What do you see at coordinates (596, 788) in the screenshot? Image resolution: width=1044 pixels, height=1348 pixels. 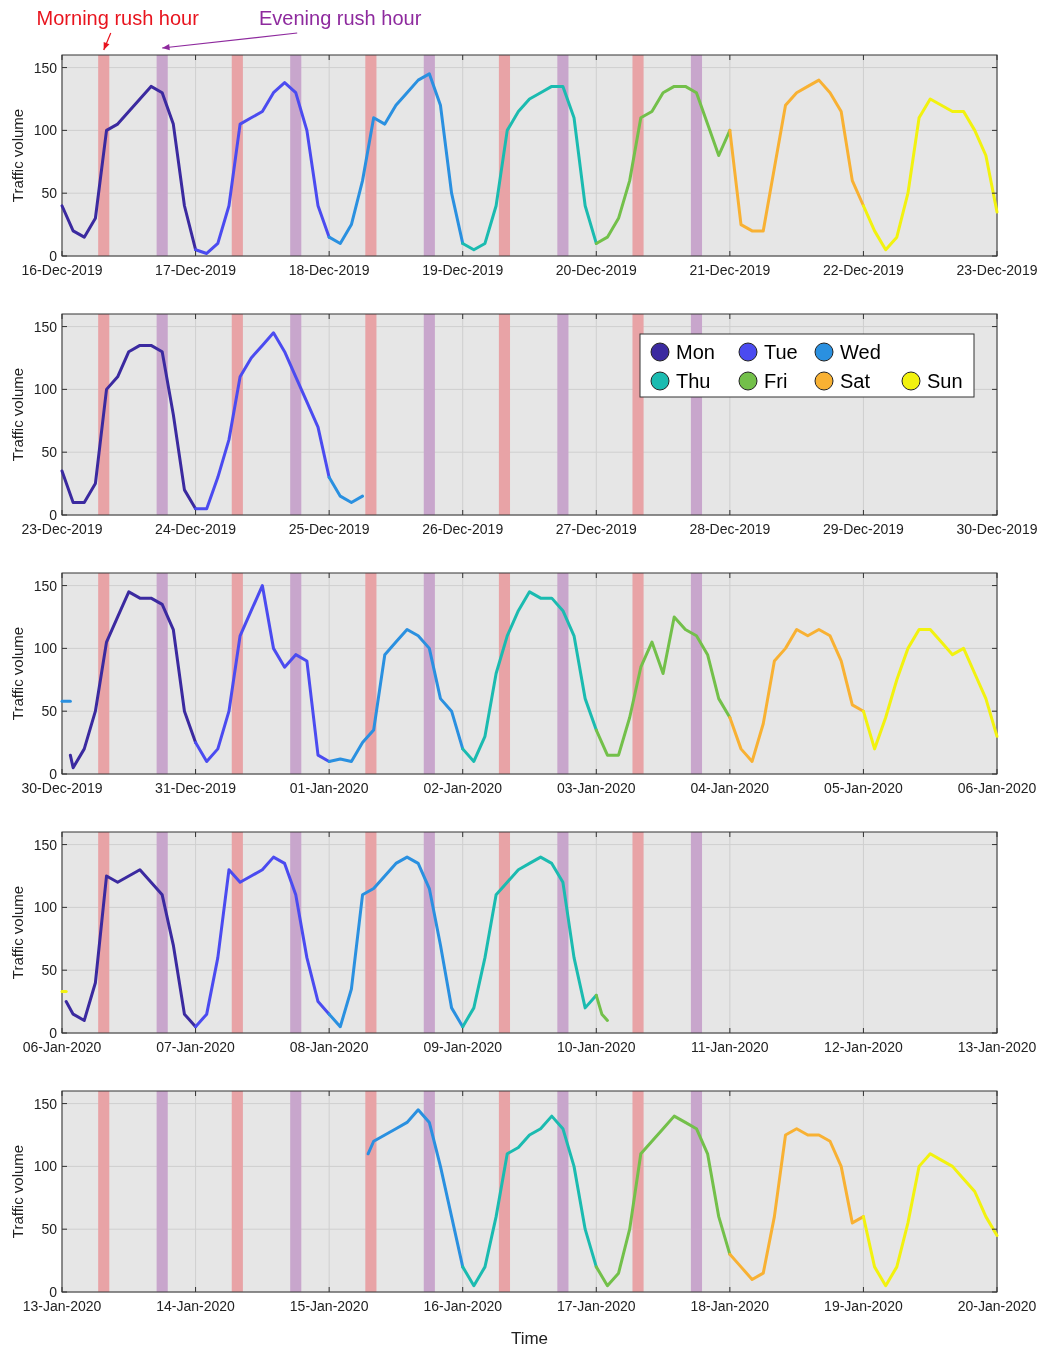 I see `x-tick-label: 03-Jan-2020` at bounding box center [596, 788].